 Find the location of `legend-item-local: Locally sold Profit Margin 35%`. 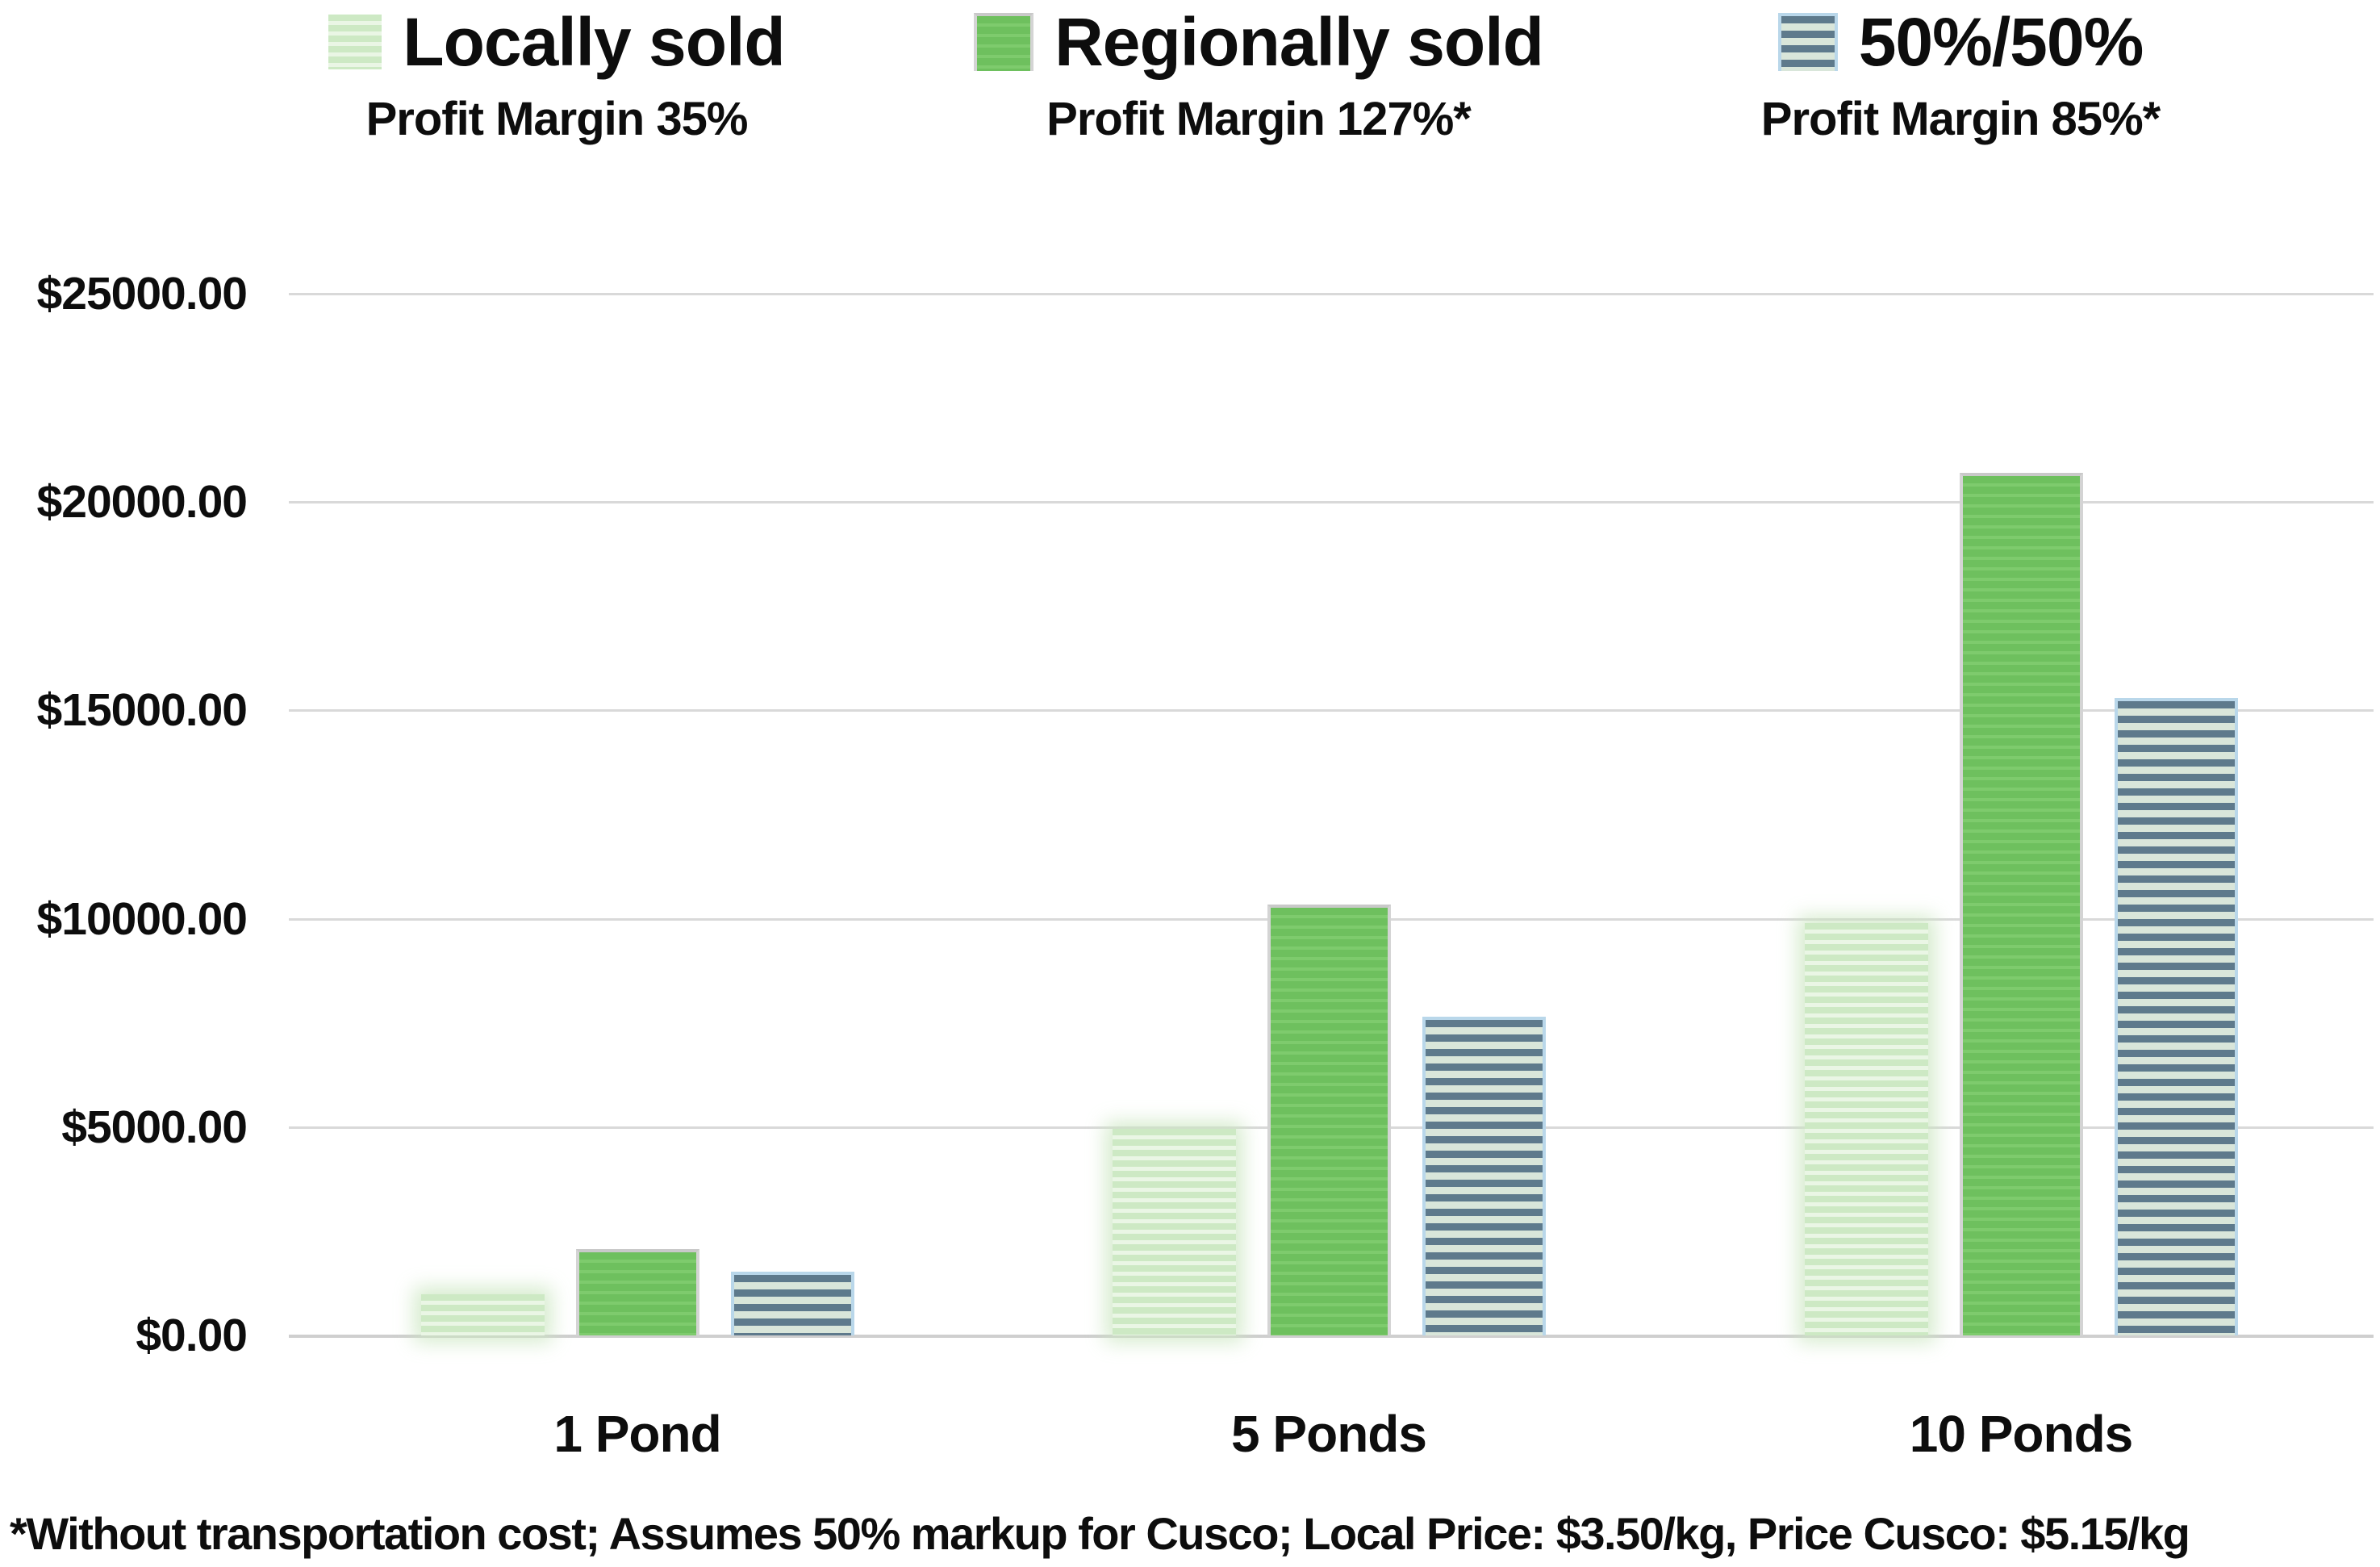

legend-item-local: Locally sold Profit Margin 35% is located at coordinates (556, 75).